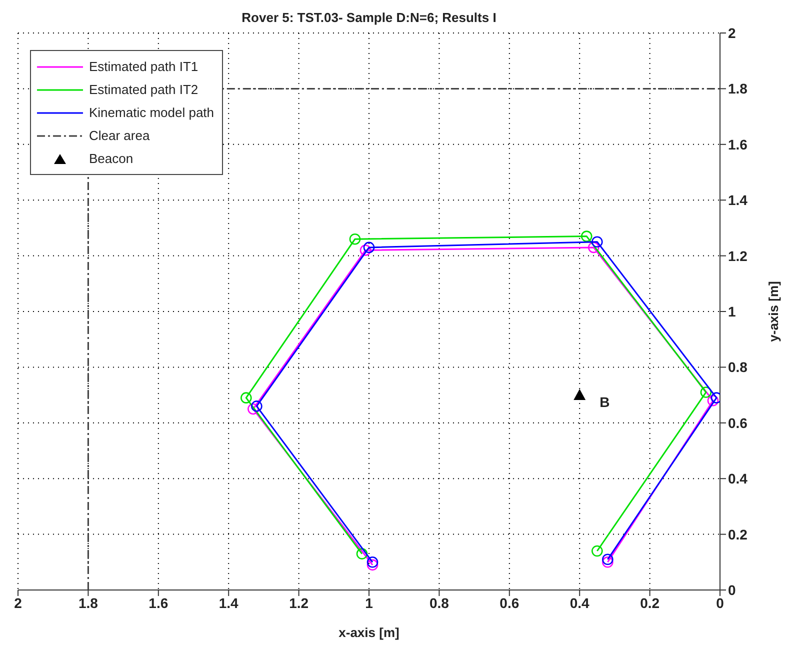  What do you see at coordinates (738, 144) in the screenshot?
I see `y-tick-label: 1.6` at bounding box center [738, 144].